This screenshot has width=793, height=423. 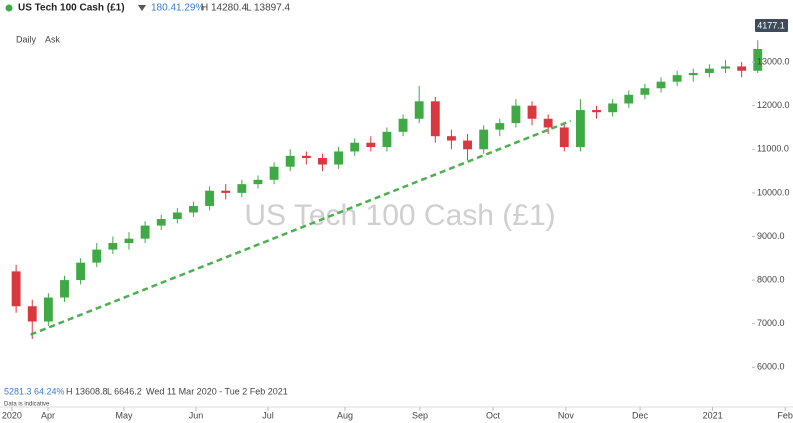 I want to click on status-dot, so click(x=9, y=8).